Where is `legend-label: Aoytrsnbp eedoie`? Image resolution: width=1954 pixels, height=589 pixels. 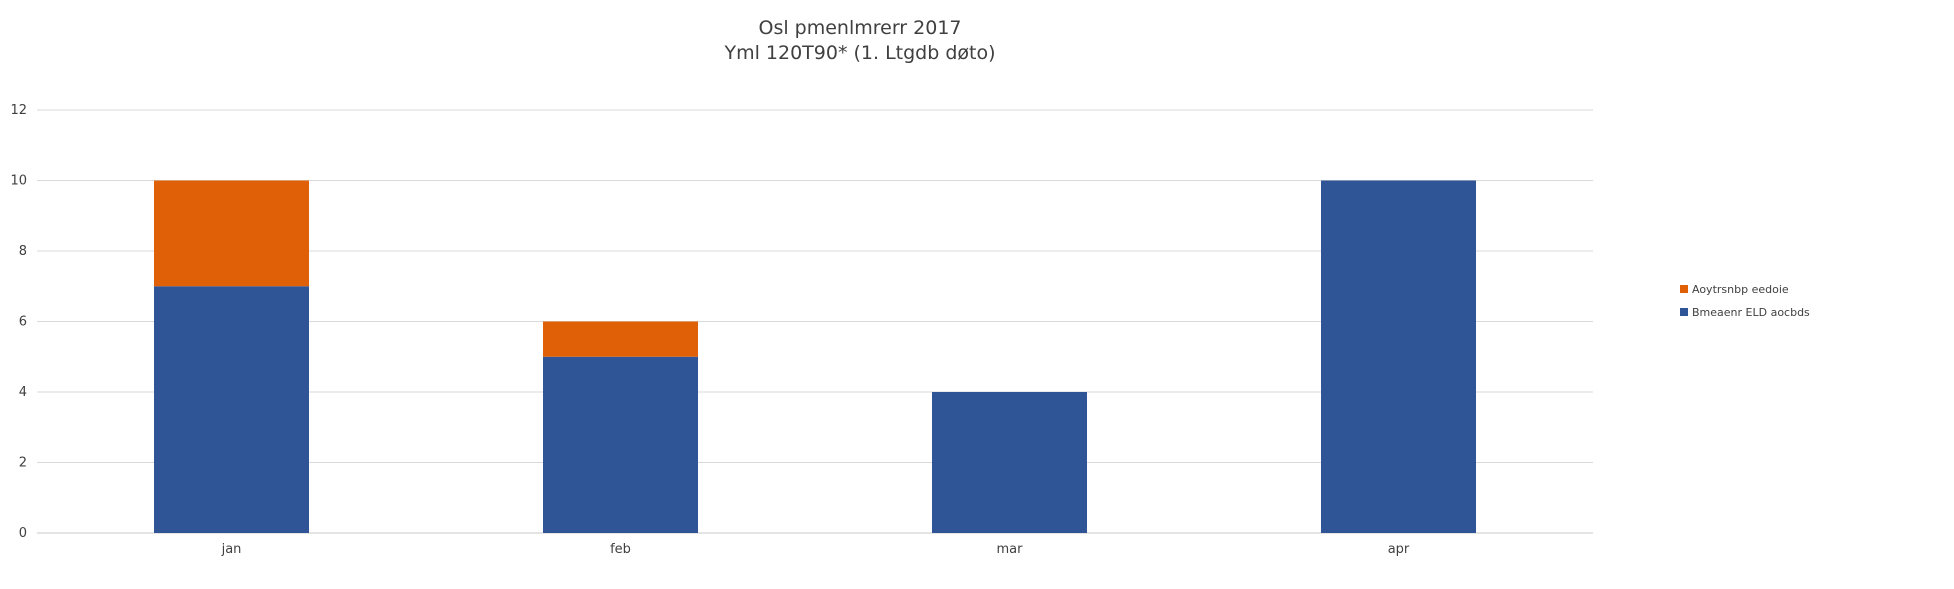 legend-label: Aoytrsnbp eedoie is located at coordinates (1740, 289).